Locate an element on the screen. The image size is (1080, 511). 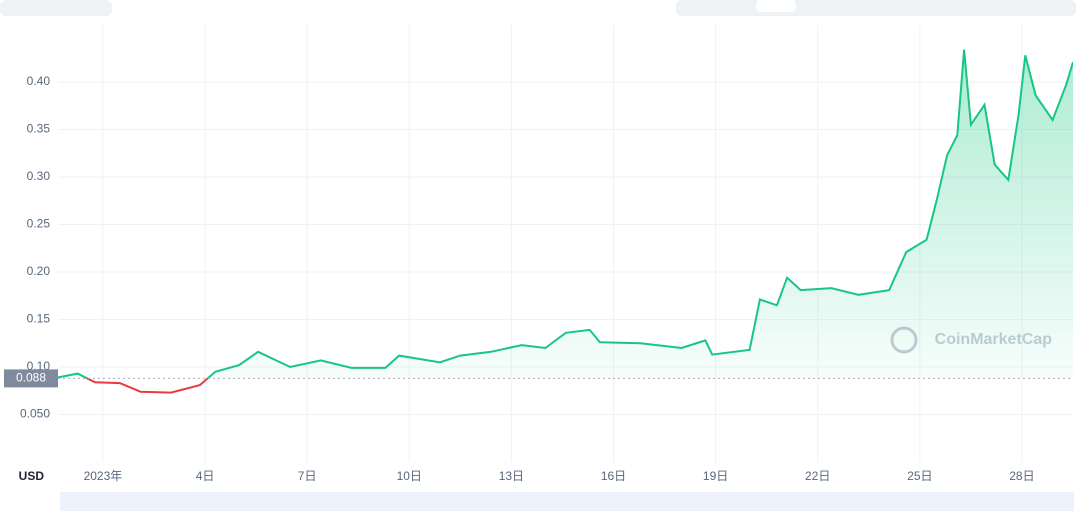
x-tick-label: 25日 is located at coordinates (919, 476).